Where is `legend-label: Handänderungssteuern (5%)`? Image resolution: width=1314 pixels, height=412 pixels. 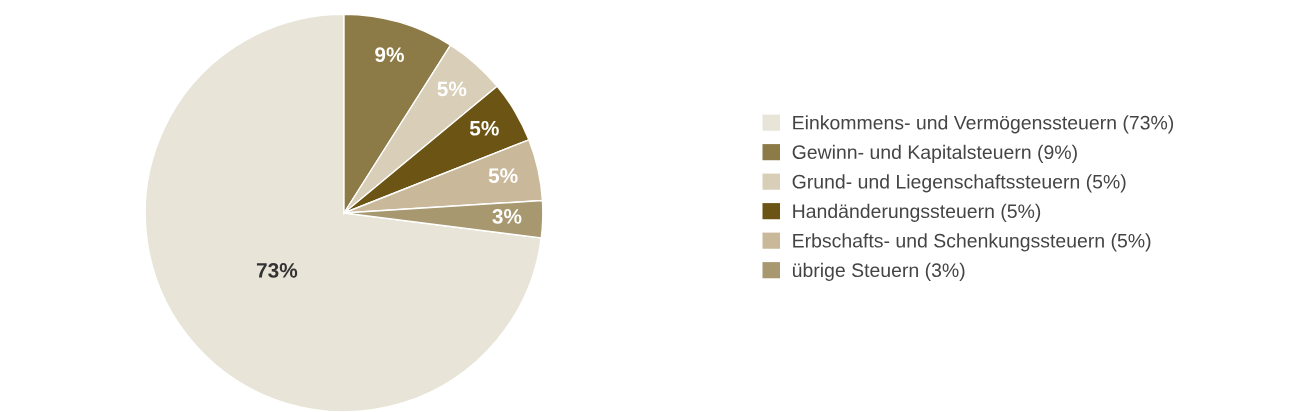
legend-label: Handänderungssteuern (5%) is located at coordinates (917, 212).